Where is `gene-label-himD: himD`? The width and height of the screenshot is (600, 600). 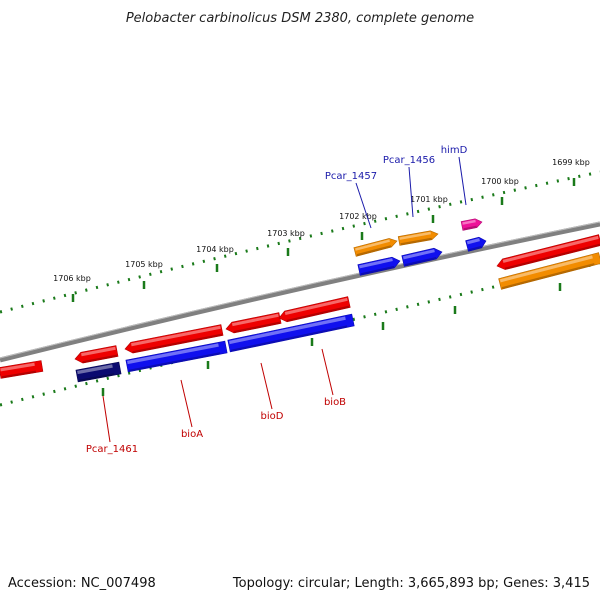 gene-label-himD: himD is located at coordinates (454, 150).